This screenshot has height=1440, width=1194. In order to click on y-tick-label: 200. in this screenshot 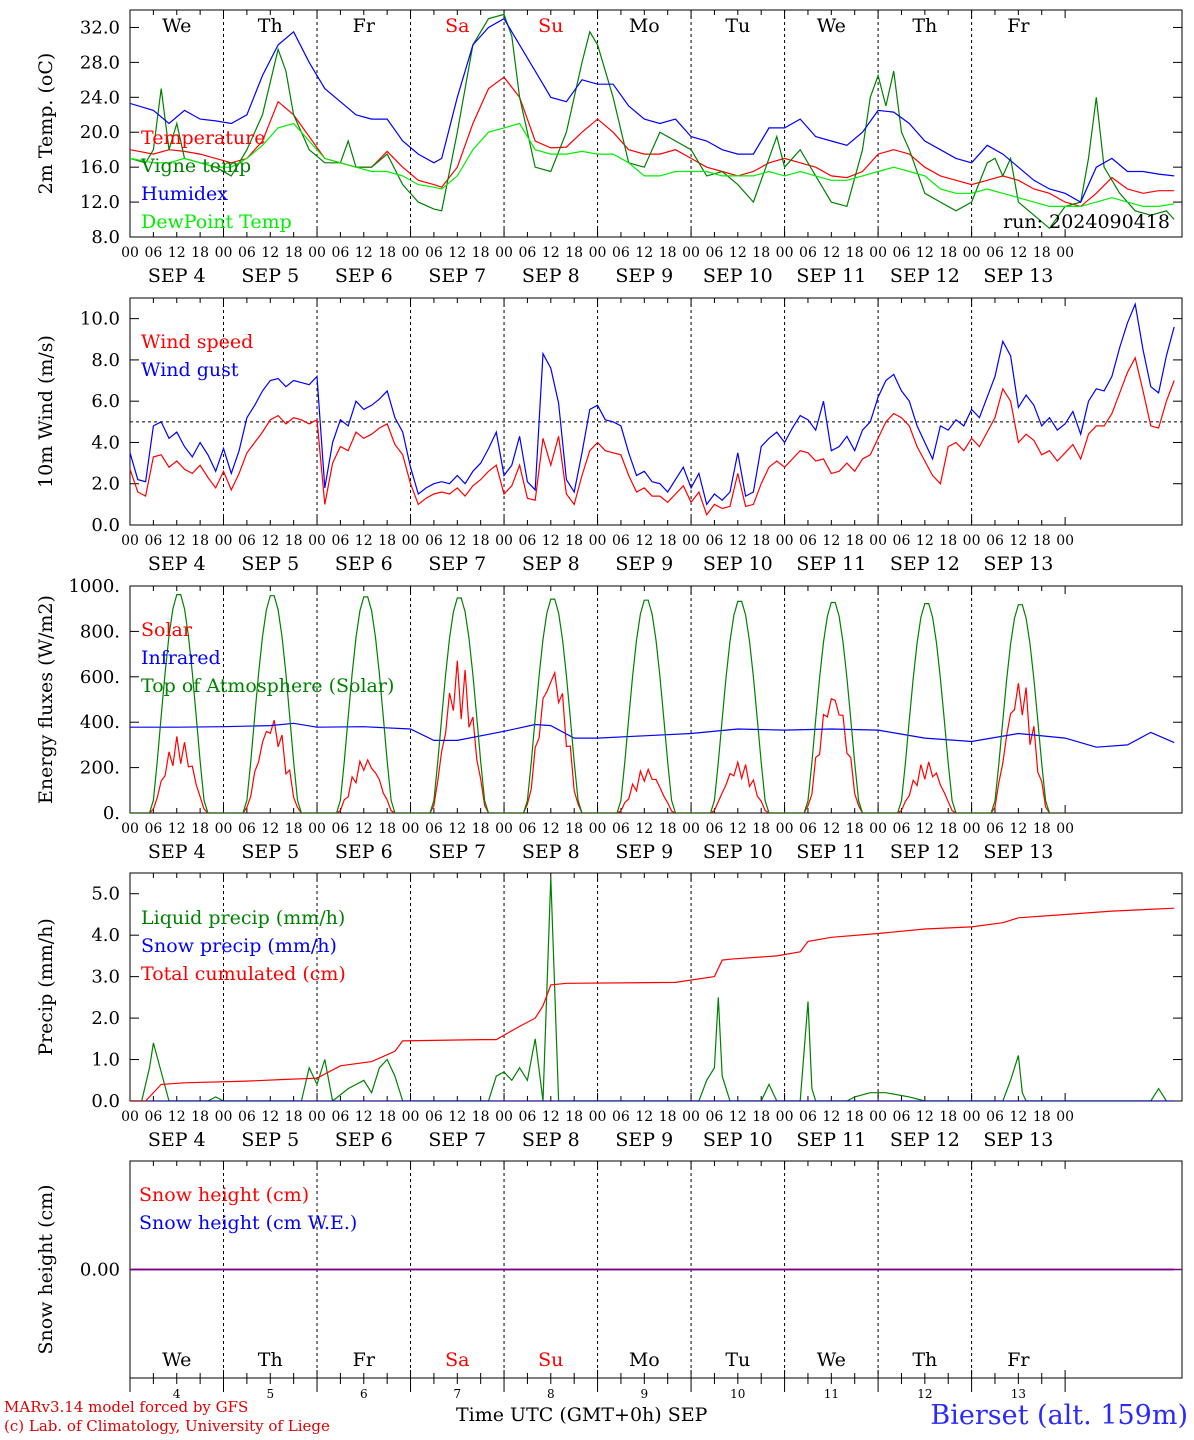, I will do `click(100, 768)`.